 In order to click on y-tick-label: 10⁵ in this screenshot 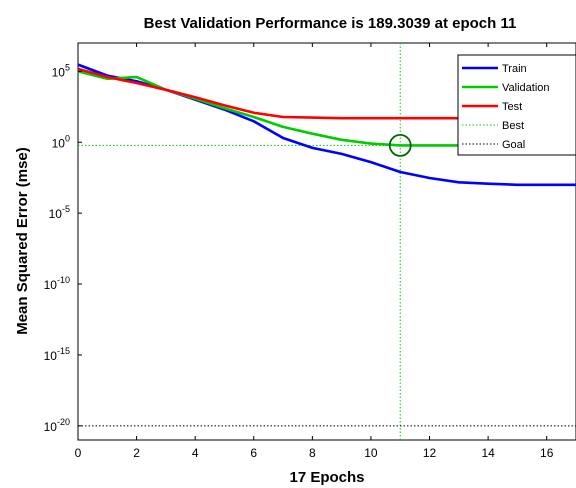, I will do `click(61, 70)`.